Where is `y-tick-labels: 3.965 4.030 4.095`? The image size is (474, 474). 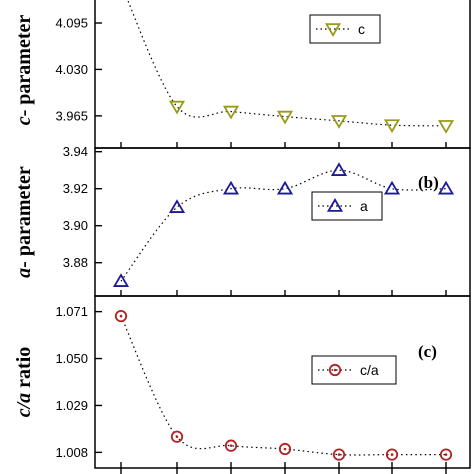
y-tick-labels: 3.965 4.030 4.095 is located at coordinates (71, 70).